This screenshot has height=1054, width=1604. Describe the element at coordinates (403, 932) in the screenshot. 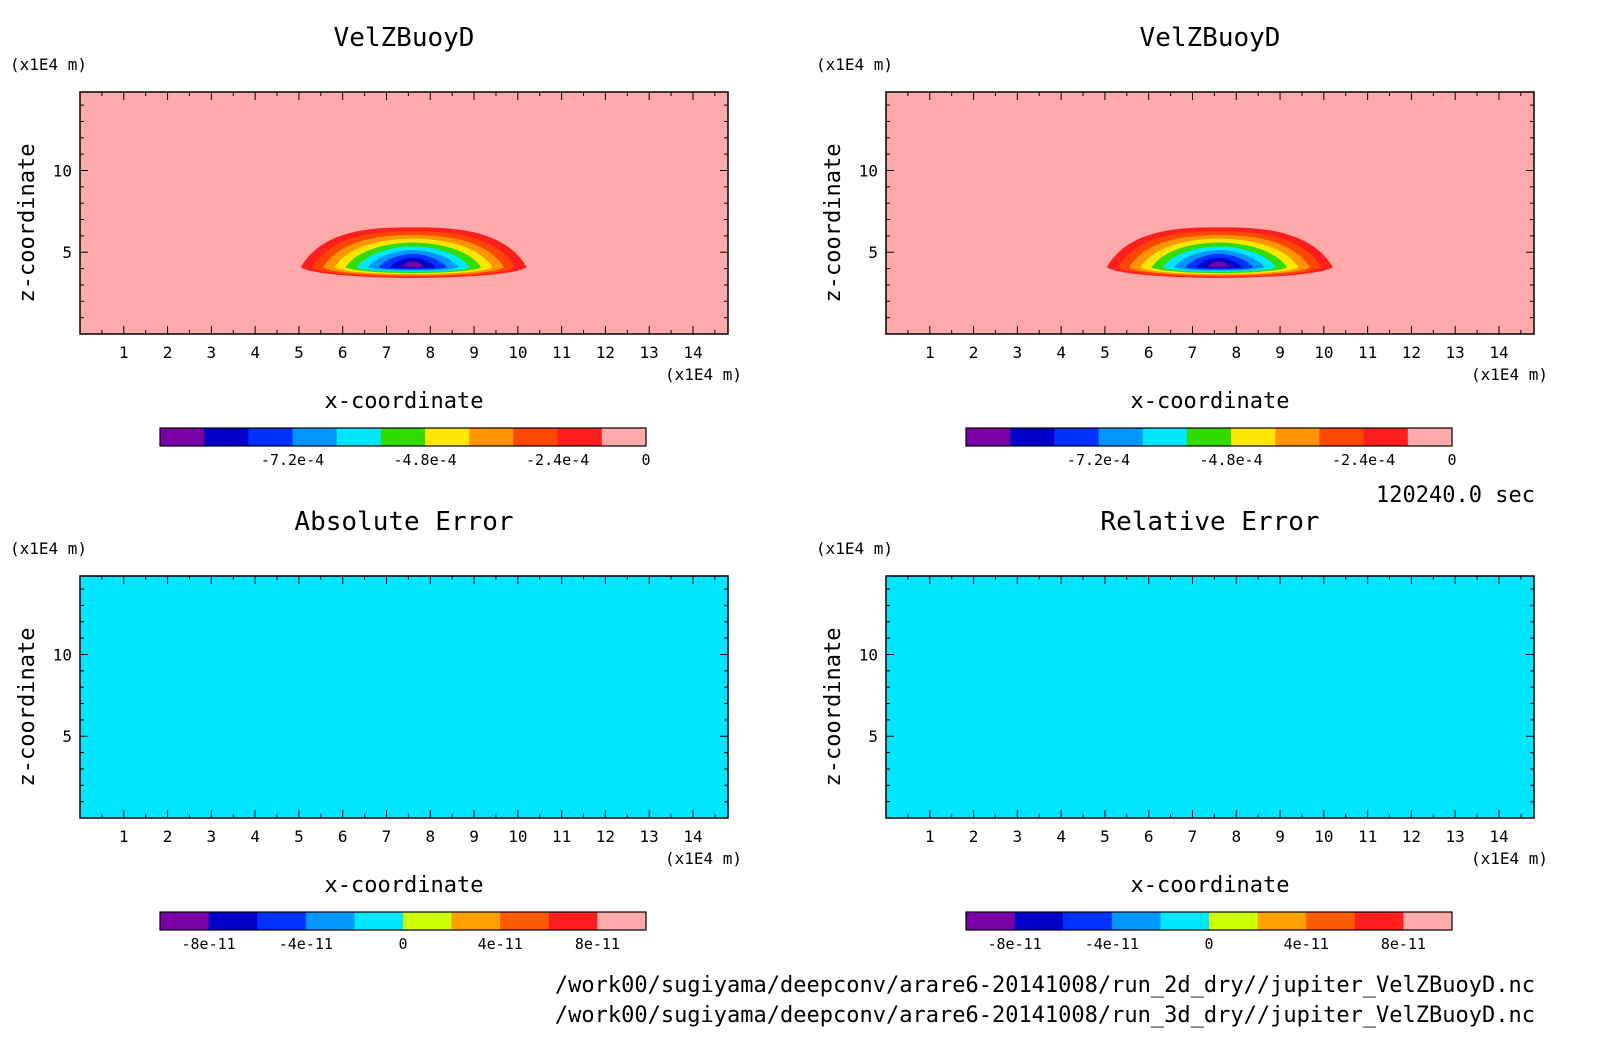

I see `colorbar: -8e-11 -4e-11 0 4e-11 8e-11` at that location.